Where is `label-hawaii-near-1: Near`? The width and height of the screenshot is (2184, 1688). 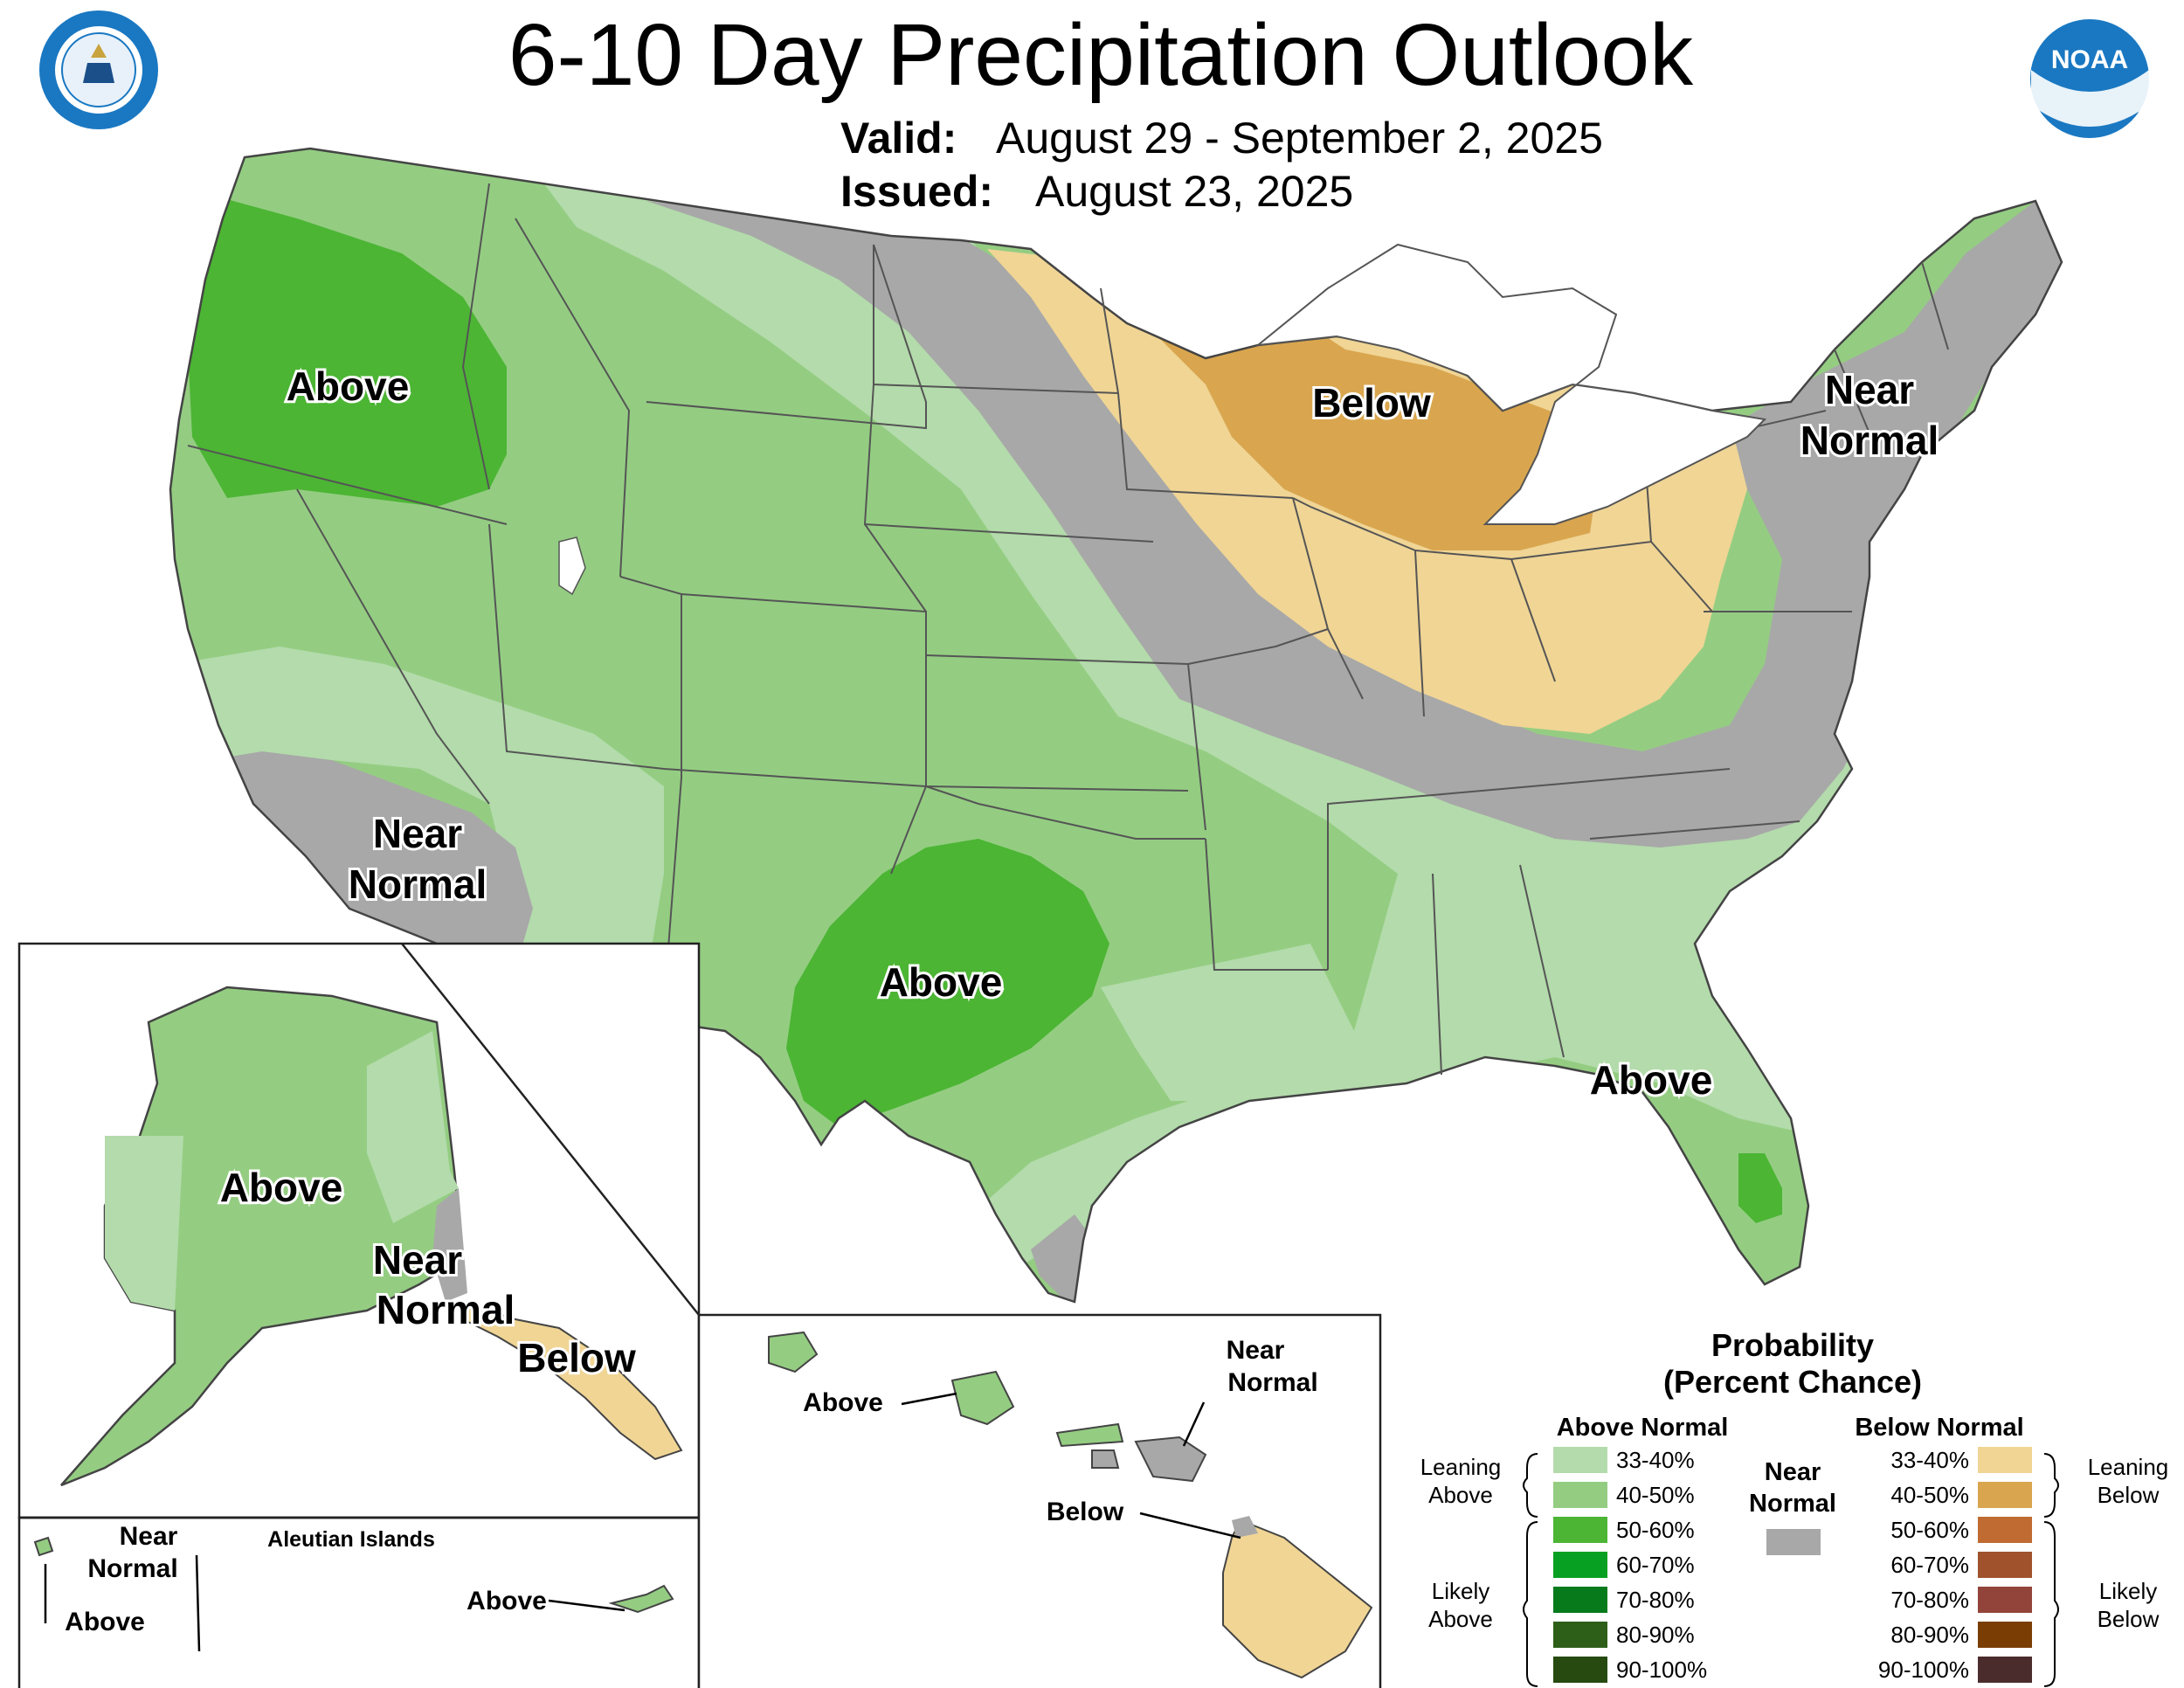 label-hawaii-near-1: Near is located at coordinates (1256, 1350).